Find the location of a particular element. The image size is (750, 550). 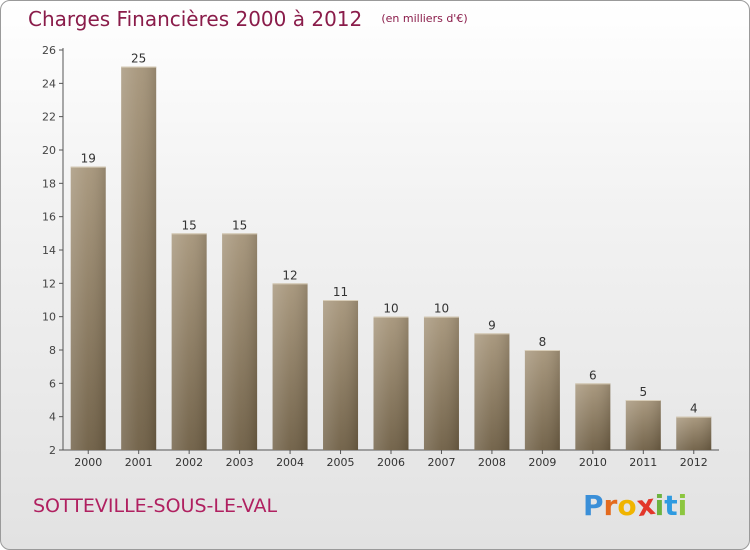

data-label: 9 is located at coordinates (492, 325).